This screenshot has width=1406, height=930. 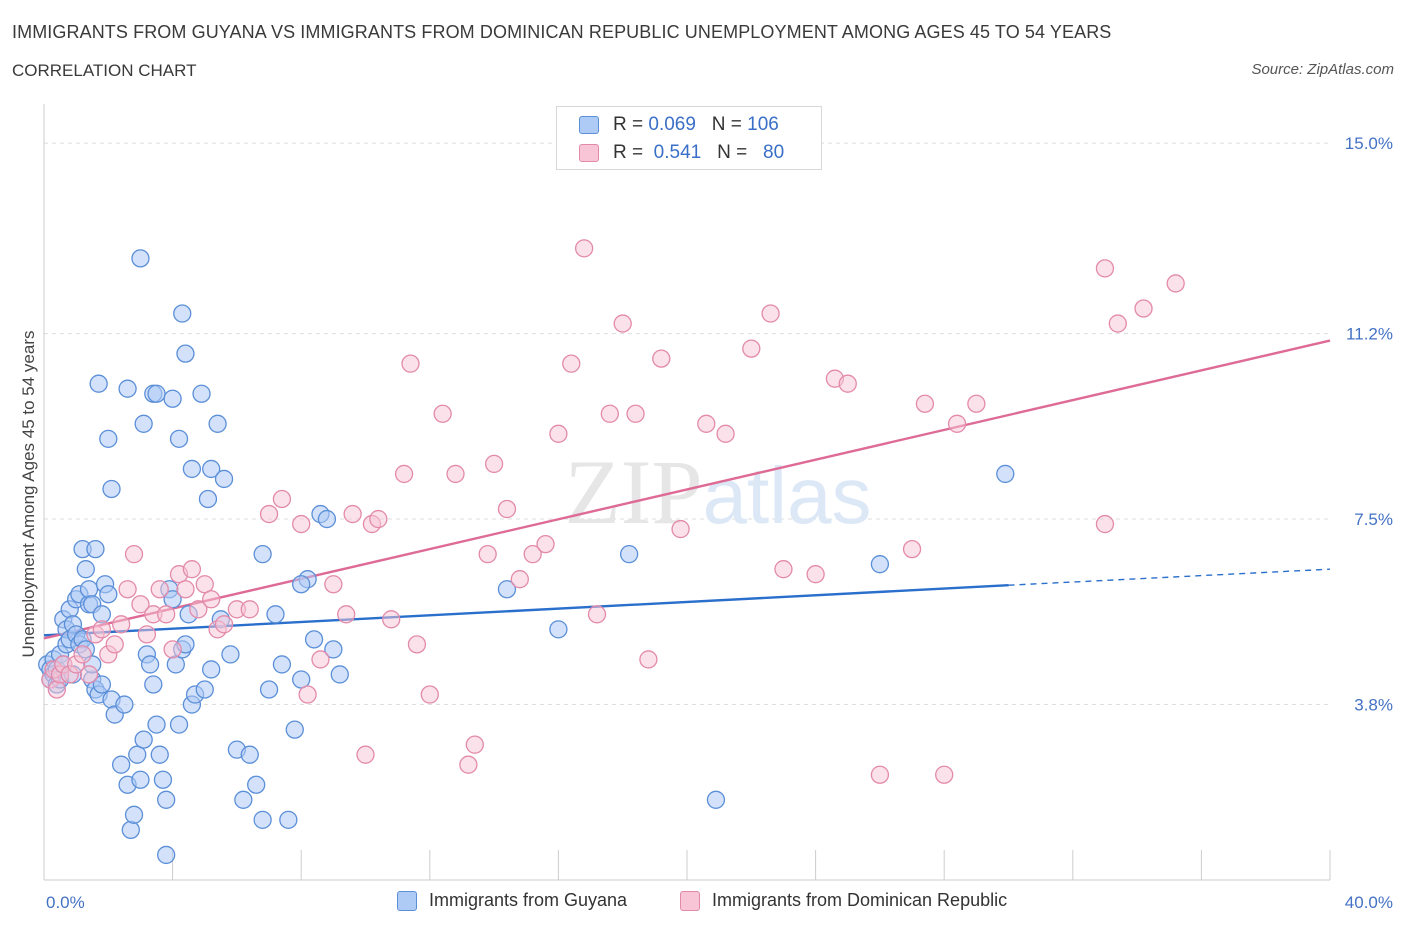 I want to click on correlation-legend: R = 0.069 N = 106 R = 0.541 N = 80, so click(x=689, y=138).